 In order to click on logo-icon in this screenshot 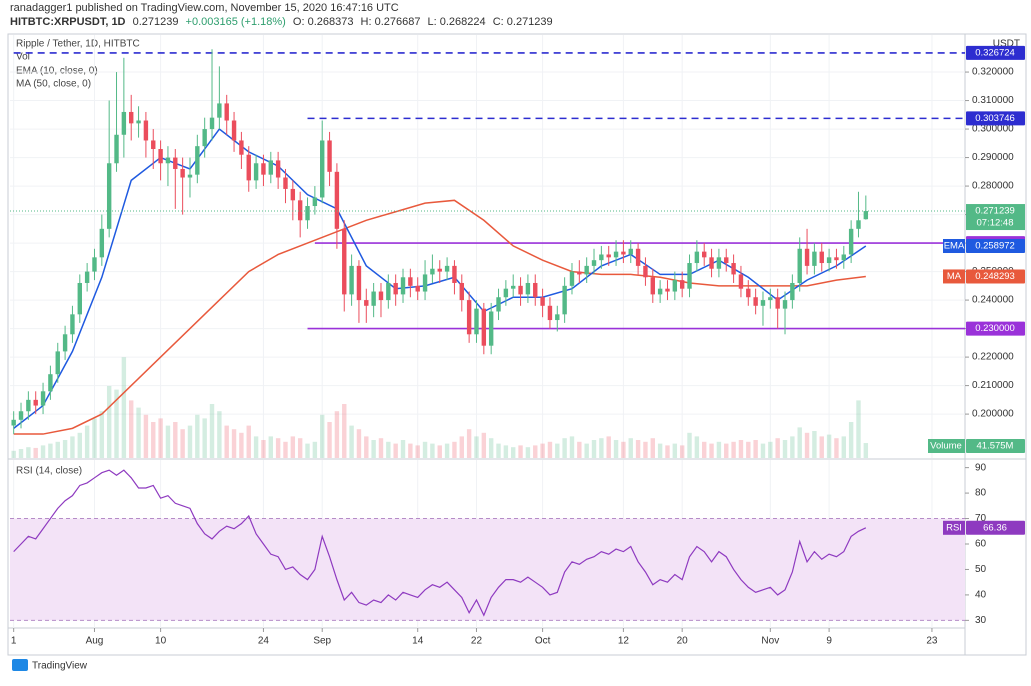, I will do `click(20, 665)`.